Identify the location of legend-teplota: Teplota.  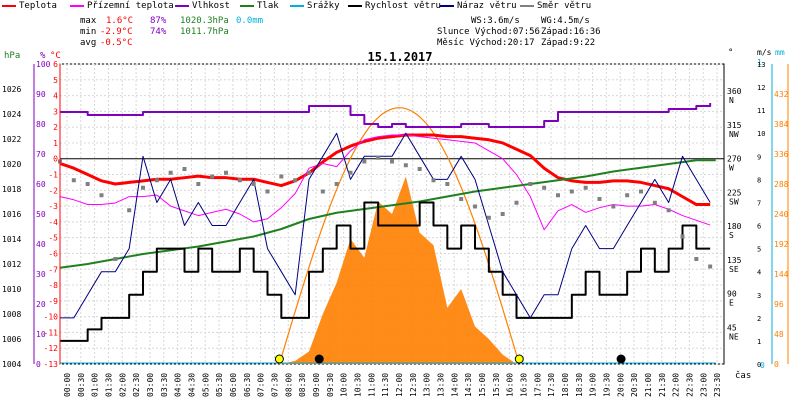
(29, 6).